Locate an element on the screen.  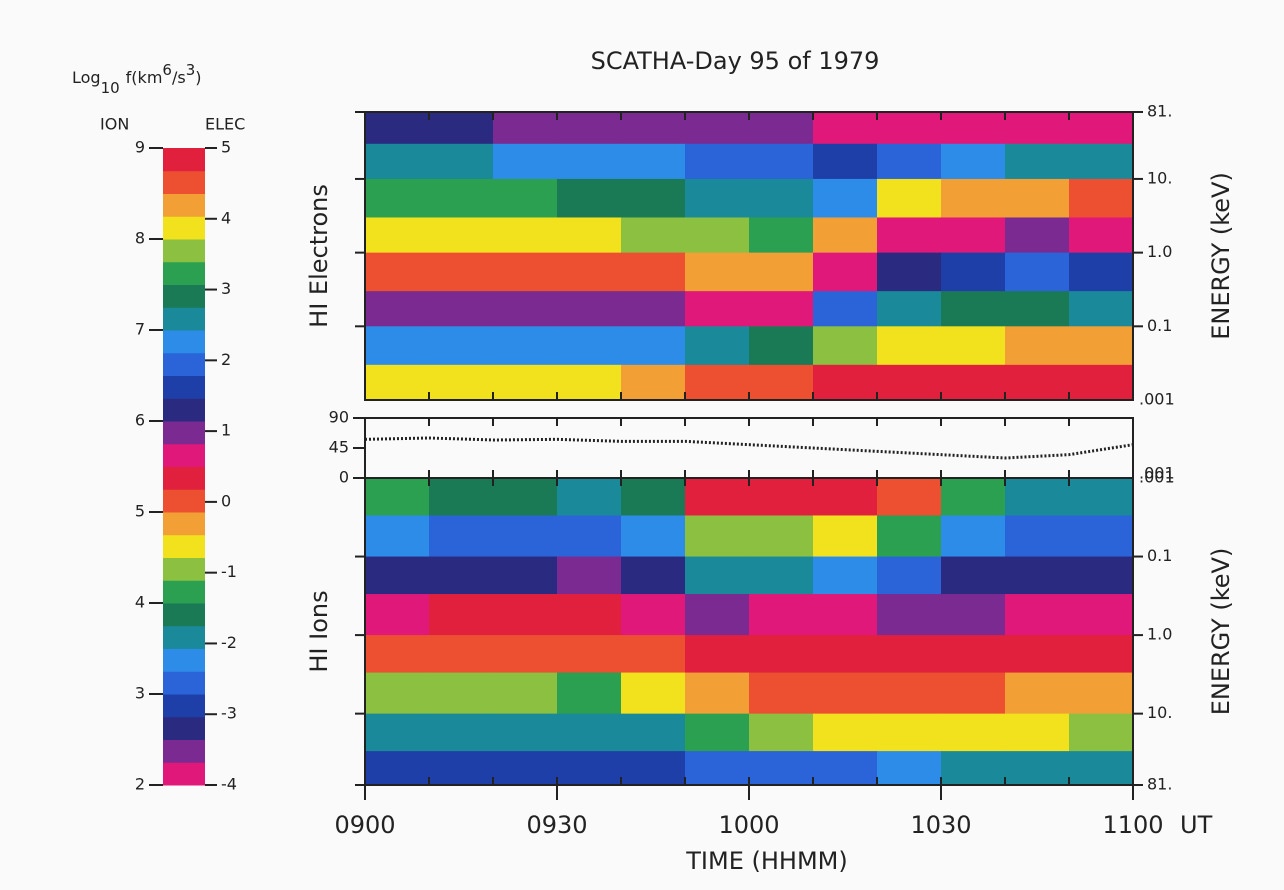
panel-label: HI Electrons is located at coordinates (319, 256).